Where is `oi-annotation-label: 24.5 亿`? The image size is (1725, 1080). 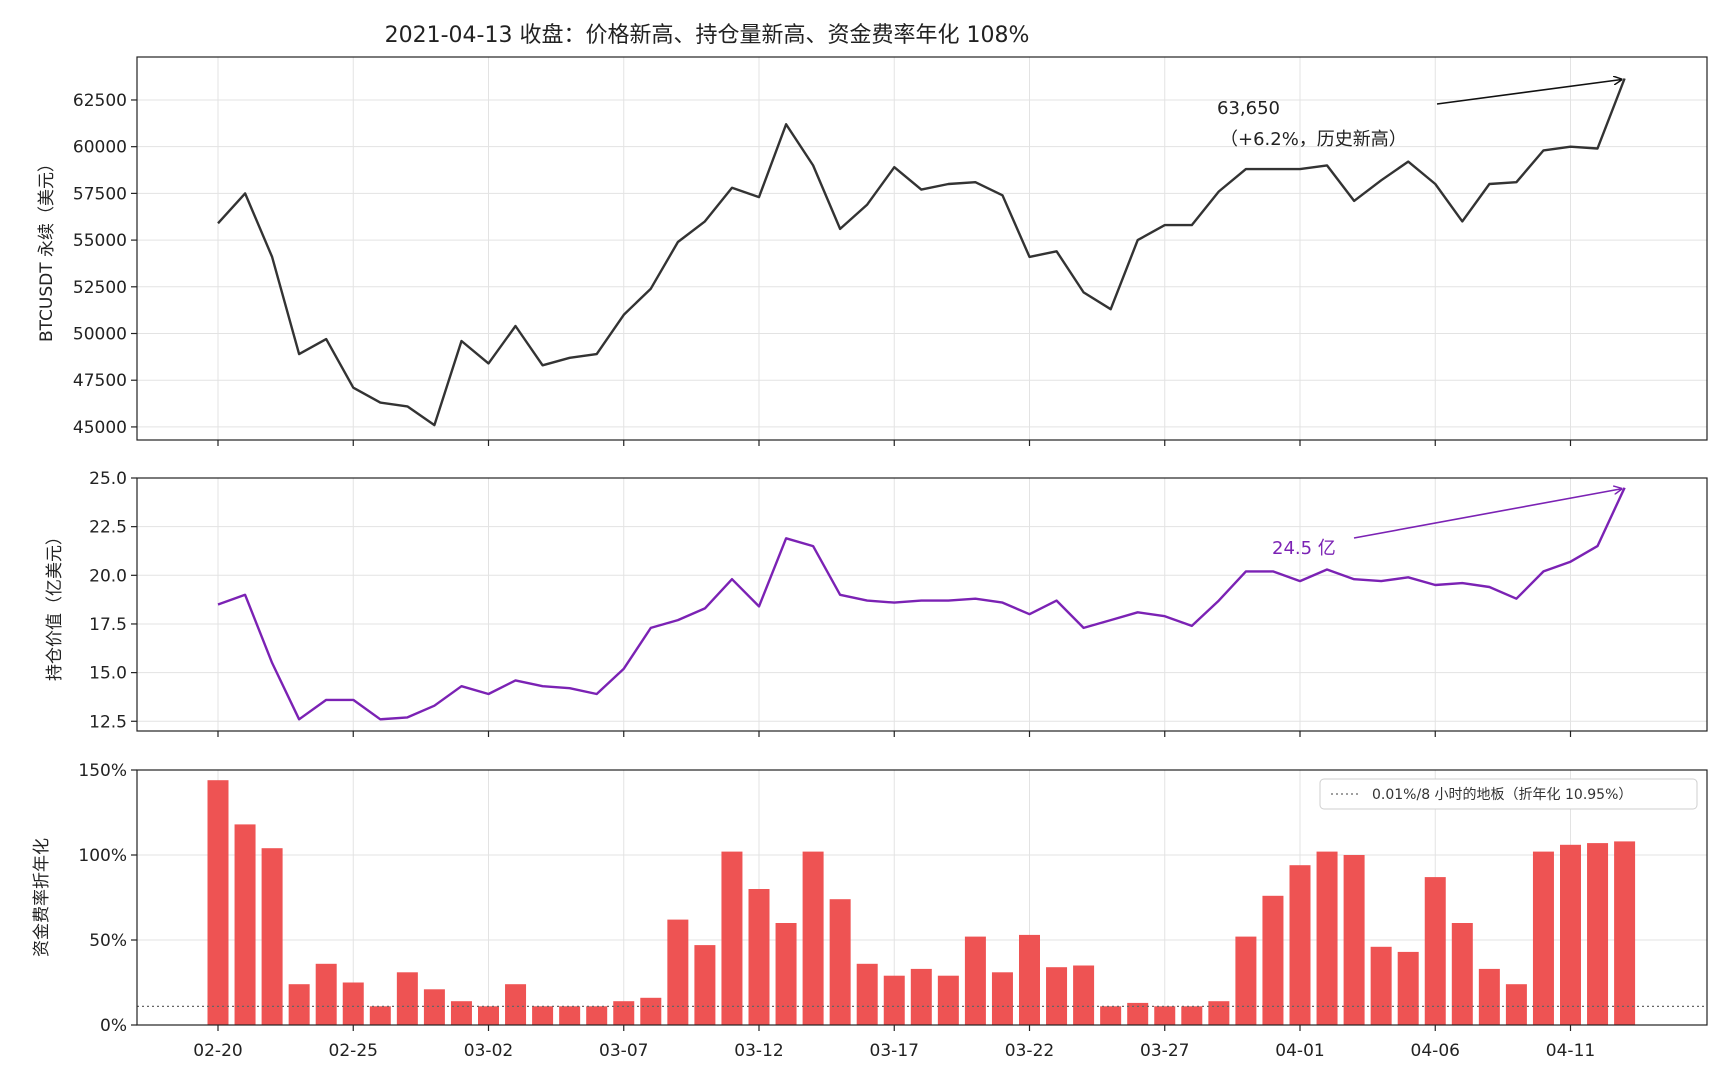 oi-annotation-label: 24.5 亿 is located at coordinates (1304, 548).